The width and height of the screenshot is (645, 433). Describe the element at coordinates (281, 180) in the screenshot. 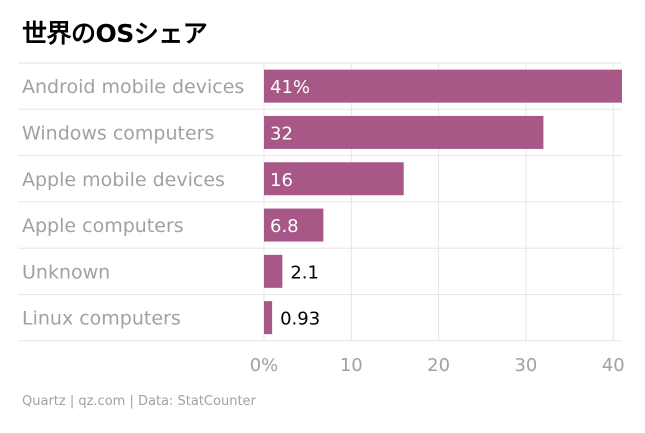

I see `value-label: 16` at that location.